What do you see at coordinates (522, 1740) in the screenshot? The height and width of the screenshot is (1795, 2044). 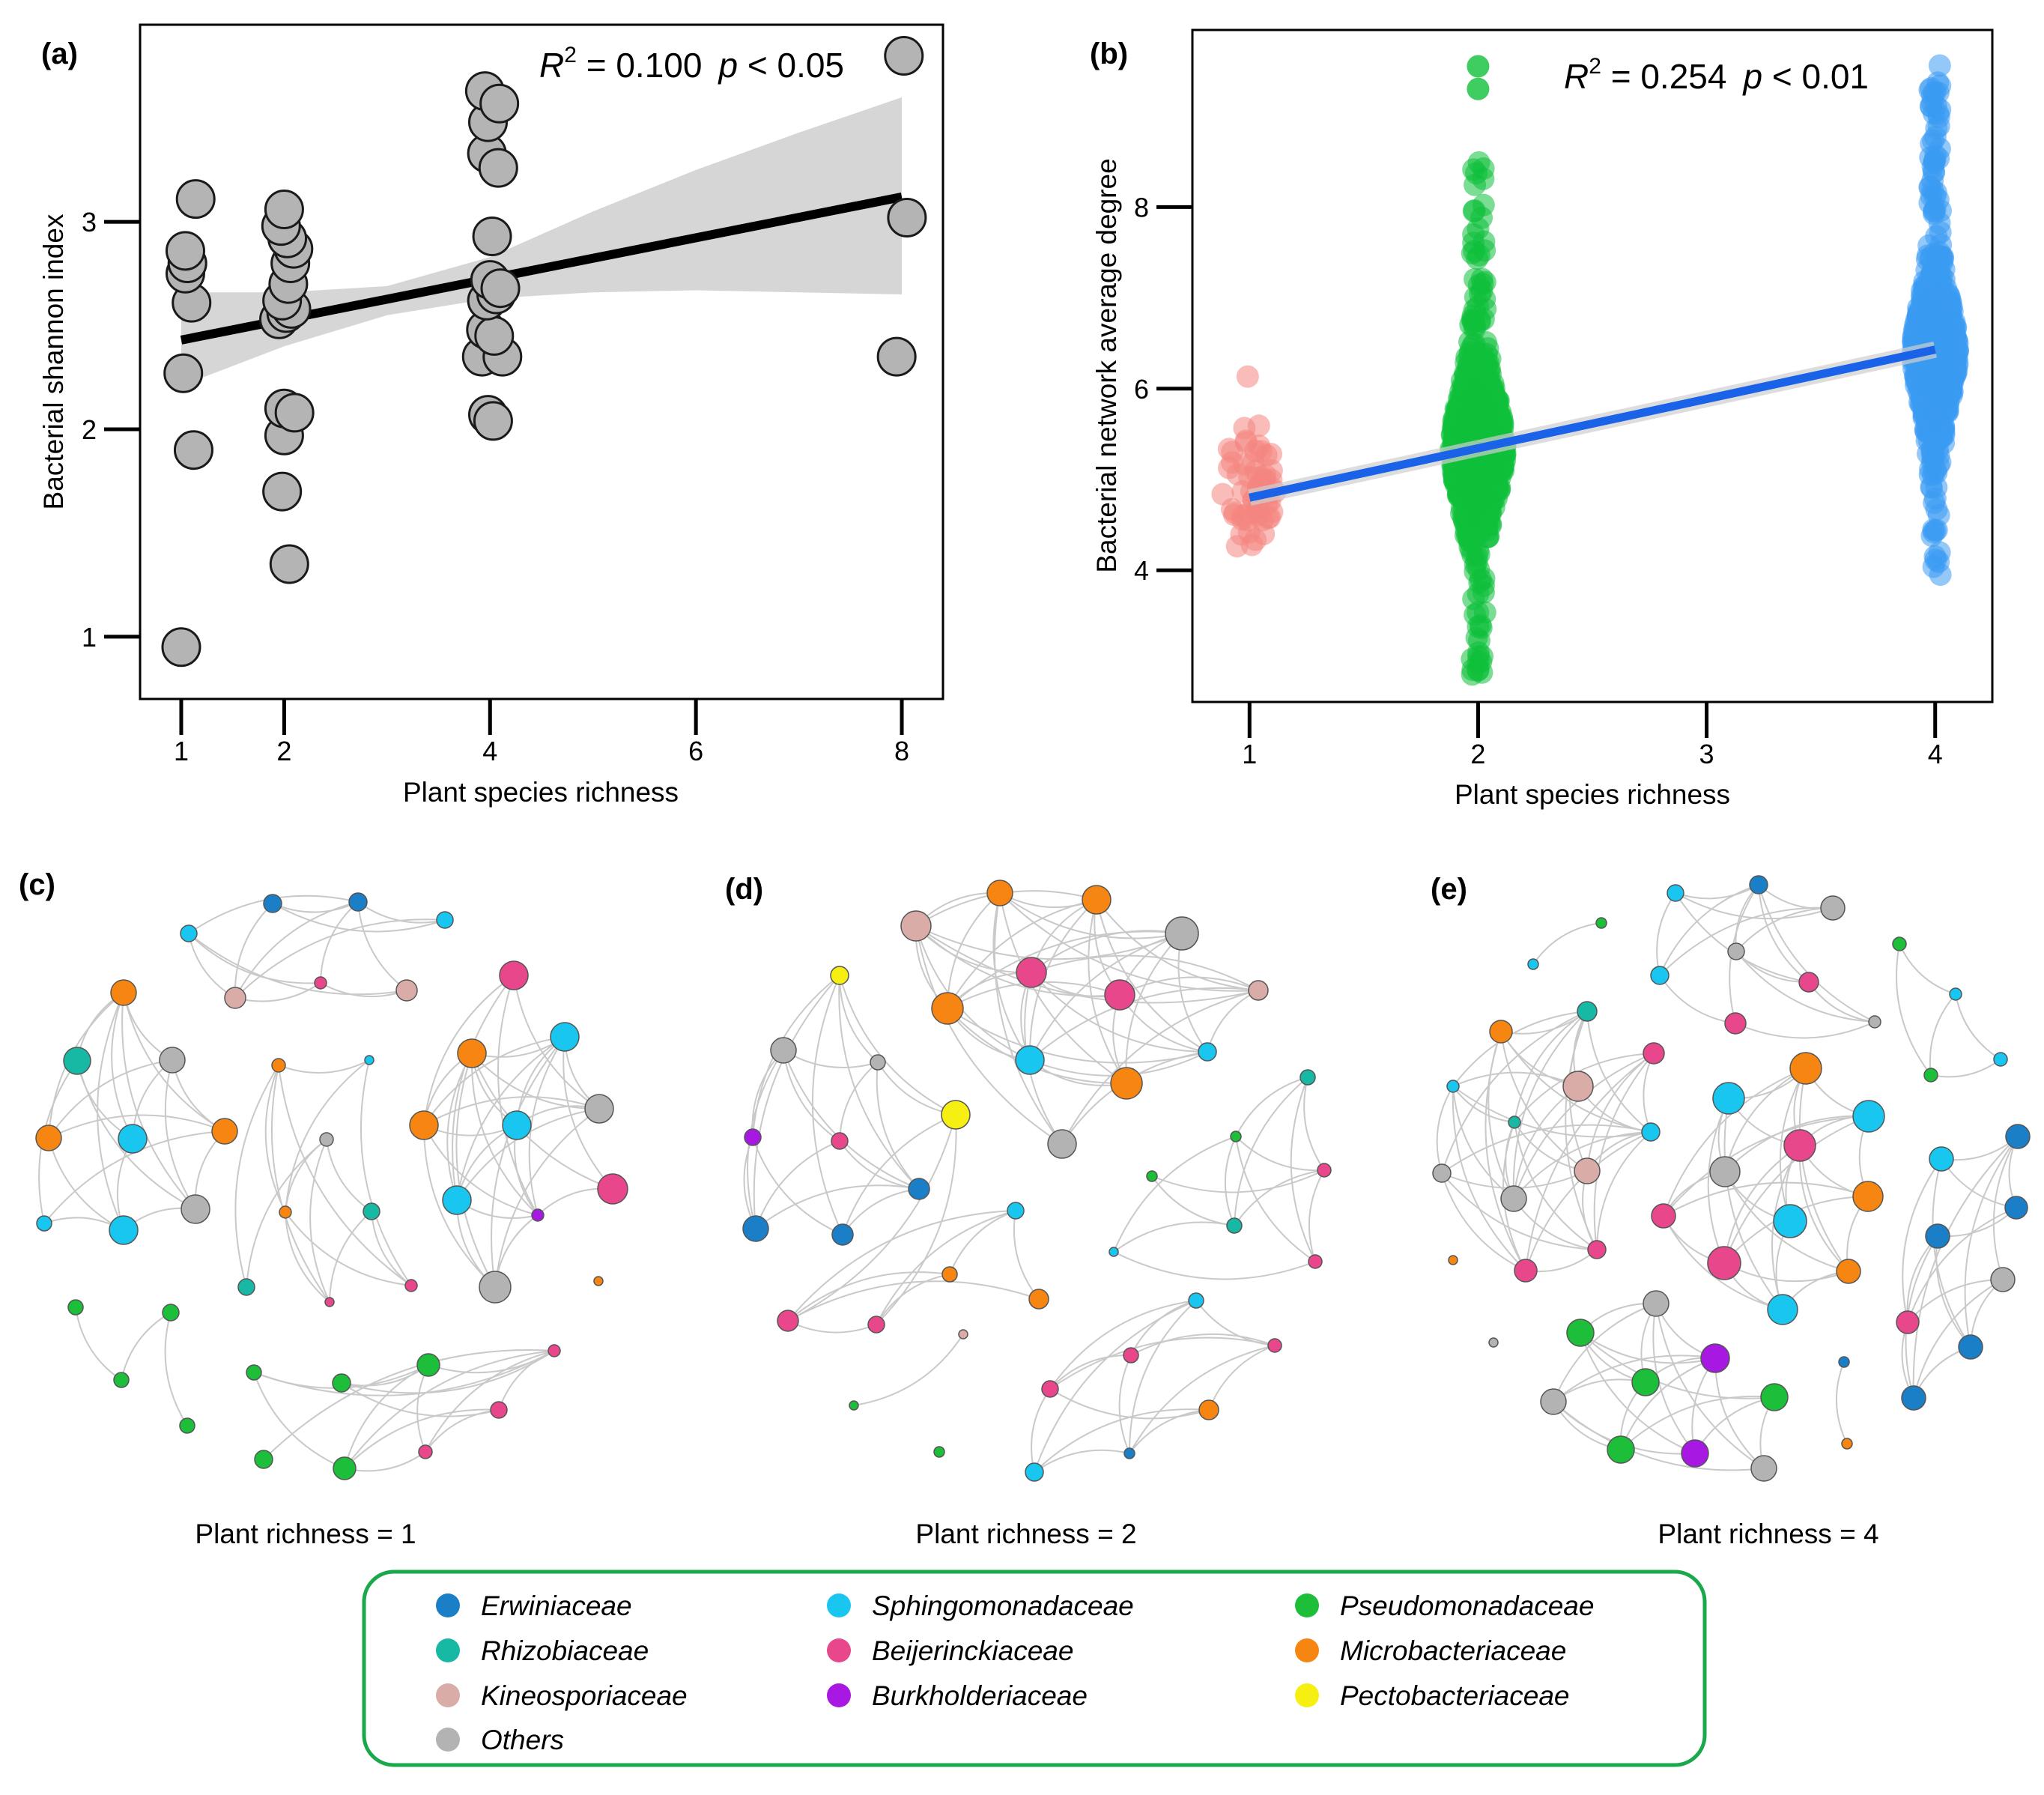 I see `legend-label-others: Others` at bounding box center [522, 1740].